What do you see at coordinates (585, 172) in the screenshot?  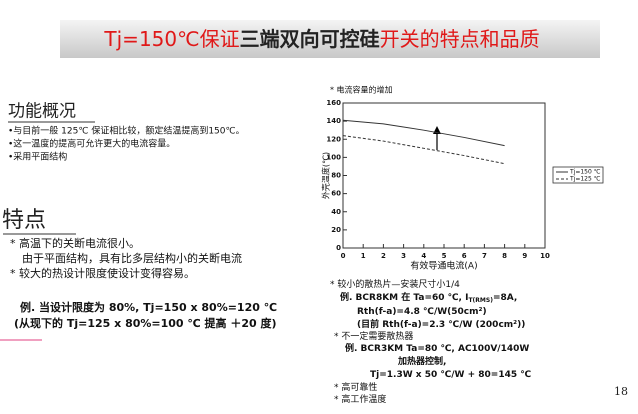 I see `legend-label: Tj=150 ℃` at bounding box center [585, 172].